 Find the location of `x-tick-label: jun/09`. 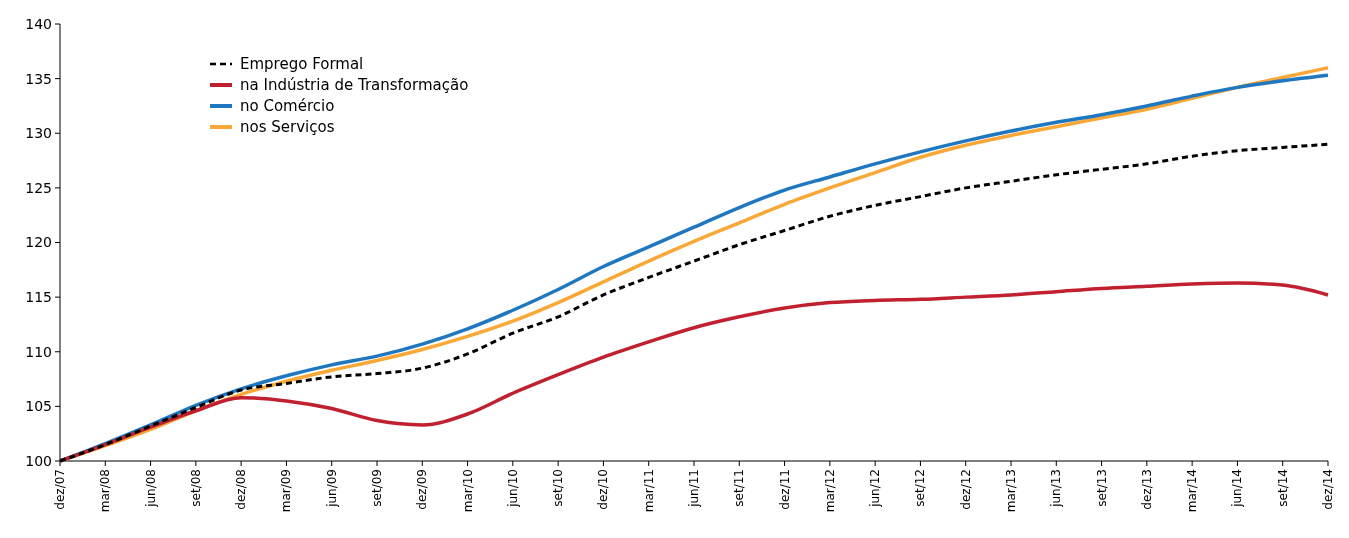

x-tick-label: jun/09 is located at coordinates (331, 488).